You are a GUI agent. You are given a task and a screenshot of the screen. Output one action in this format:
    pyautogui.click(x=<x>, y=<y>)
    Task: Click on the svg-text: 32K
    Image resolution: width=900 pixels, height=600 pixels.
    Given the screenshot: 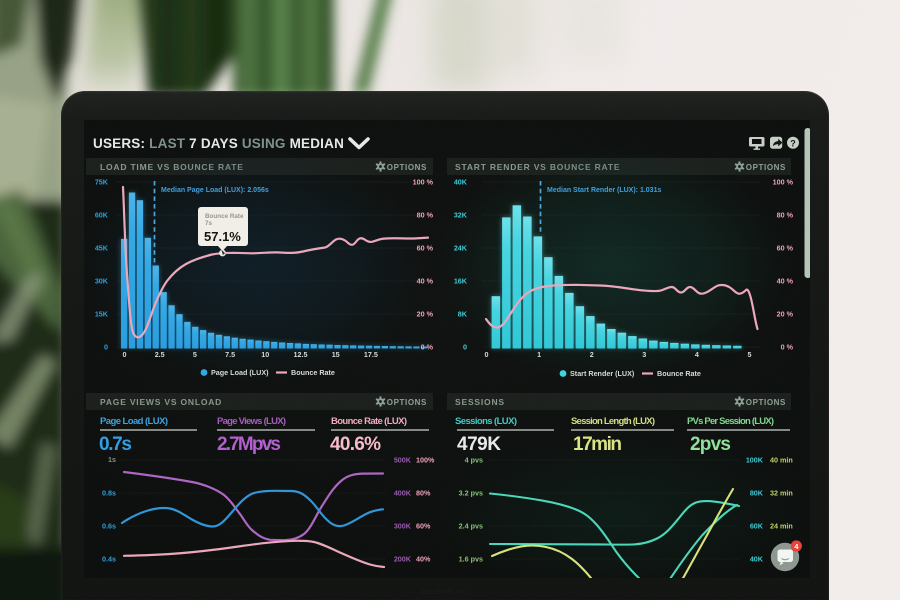 What is the action you would take?
    pyautogui.click(x=461, y=215)
    